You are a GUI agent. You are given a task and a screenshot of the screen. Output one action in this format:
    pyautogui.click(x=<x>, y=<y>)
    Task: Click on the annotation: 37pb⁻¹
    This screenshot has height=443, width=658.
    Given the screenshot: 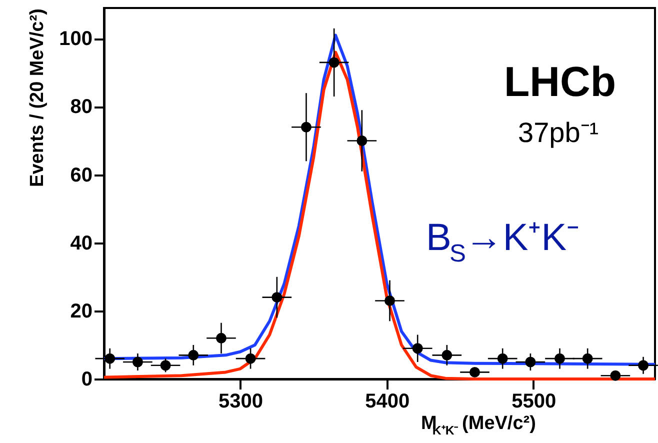 What is the action you would take?
    pyautogui.click(x=558, y=132)
    